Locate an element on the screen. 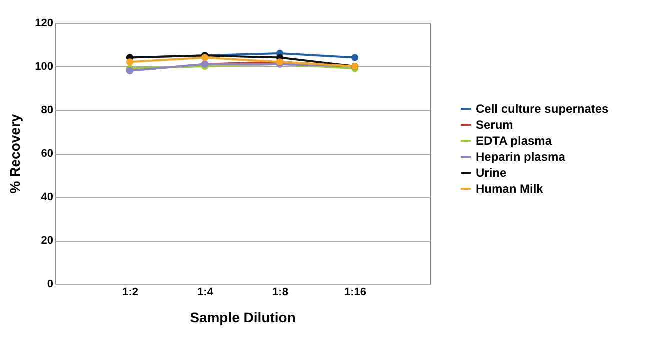  y-tick-label: 40 is located at coordinates (47, 198).